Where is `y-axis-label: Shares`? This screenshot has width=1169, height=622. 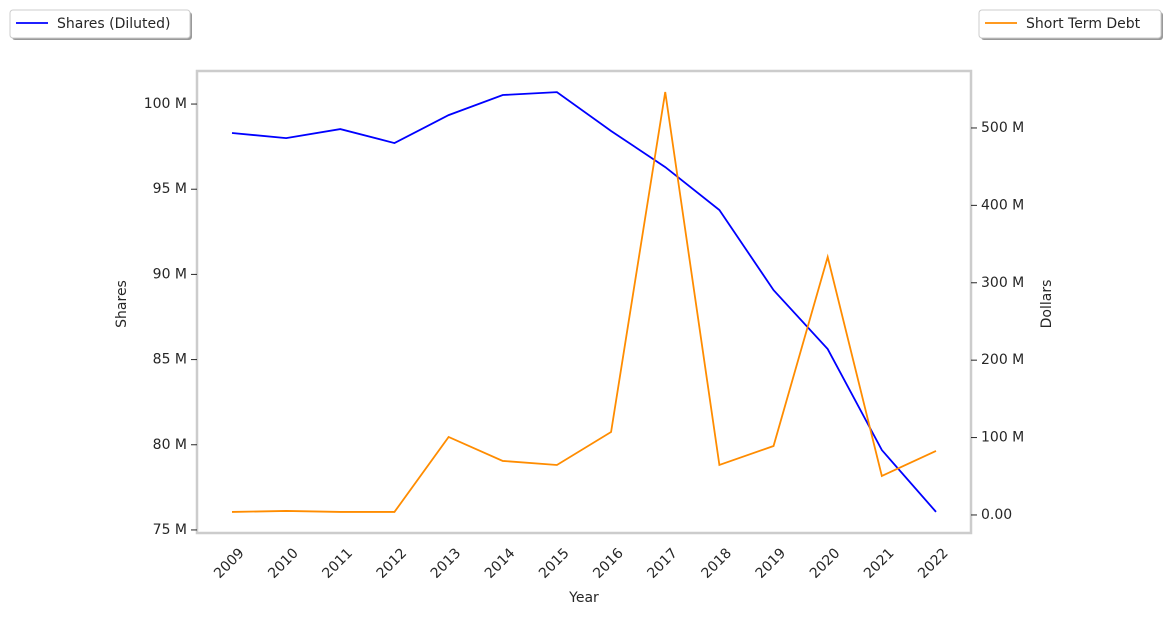
y-axis-label: Shares is located at coordinates (122, 304).